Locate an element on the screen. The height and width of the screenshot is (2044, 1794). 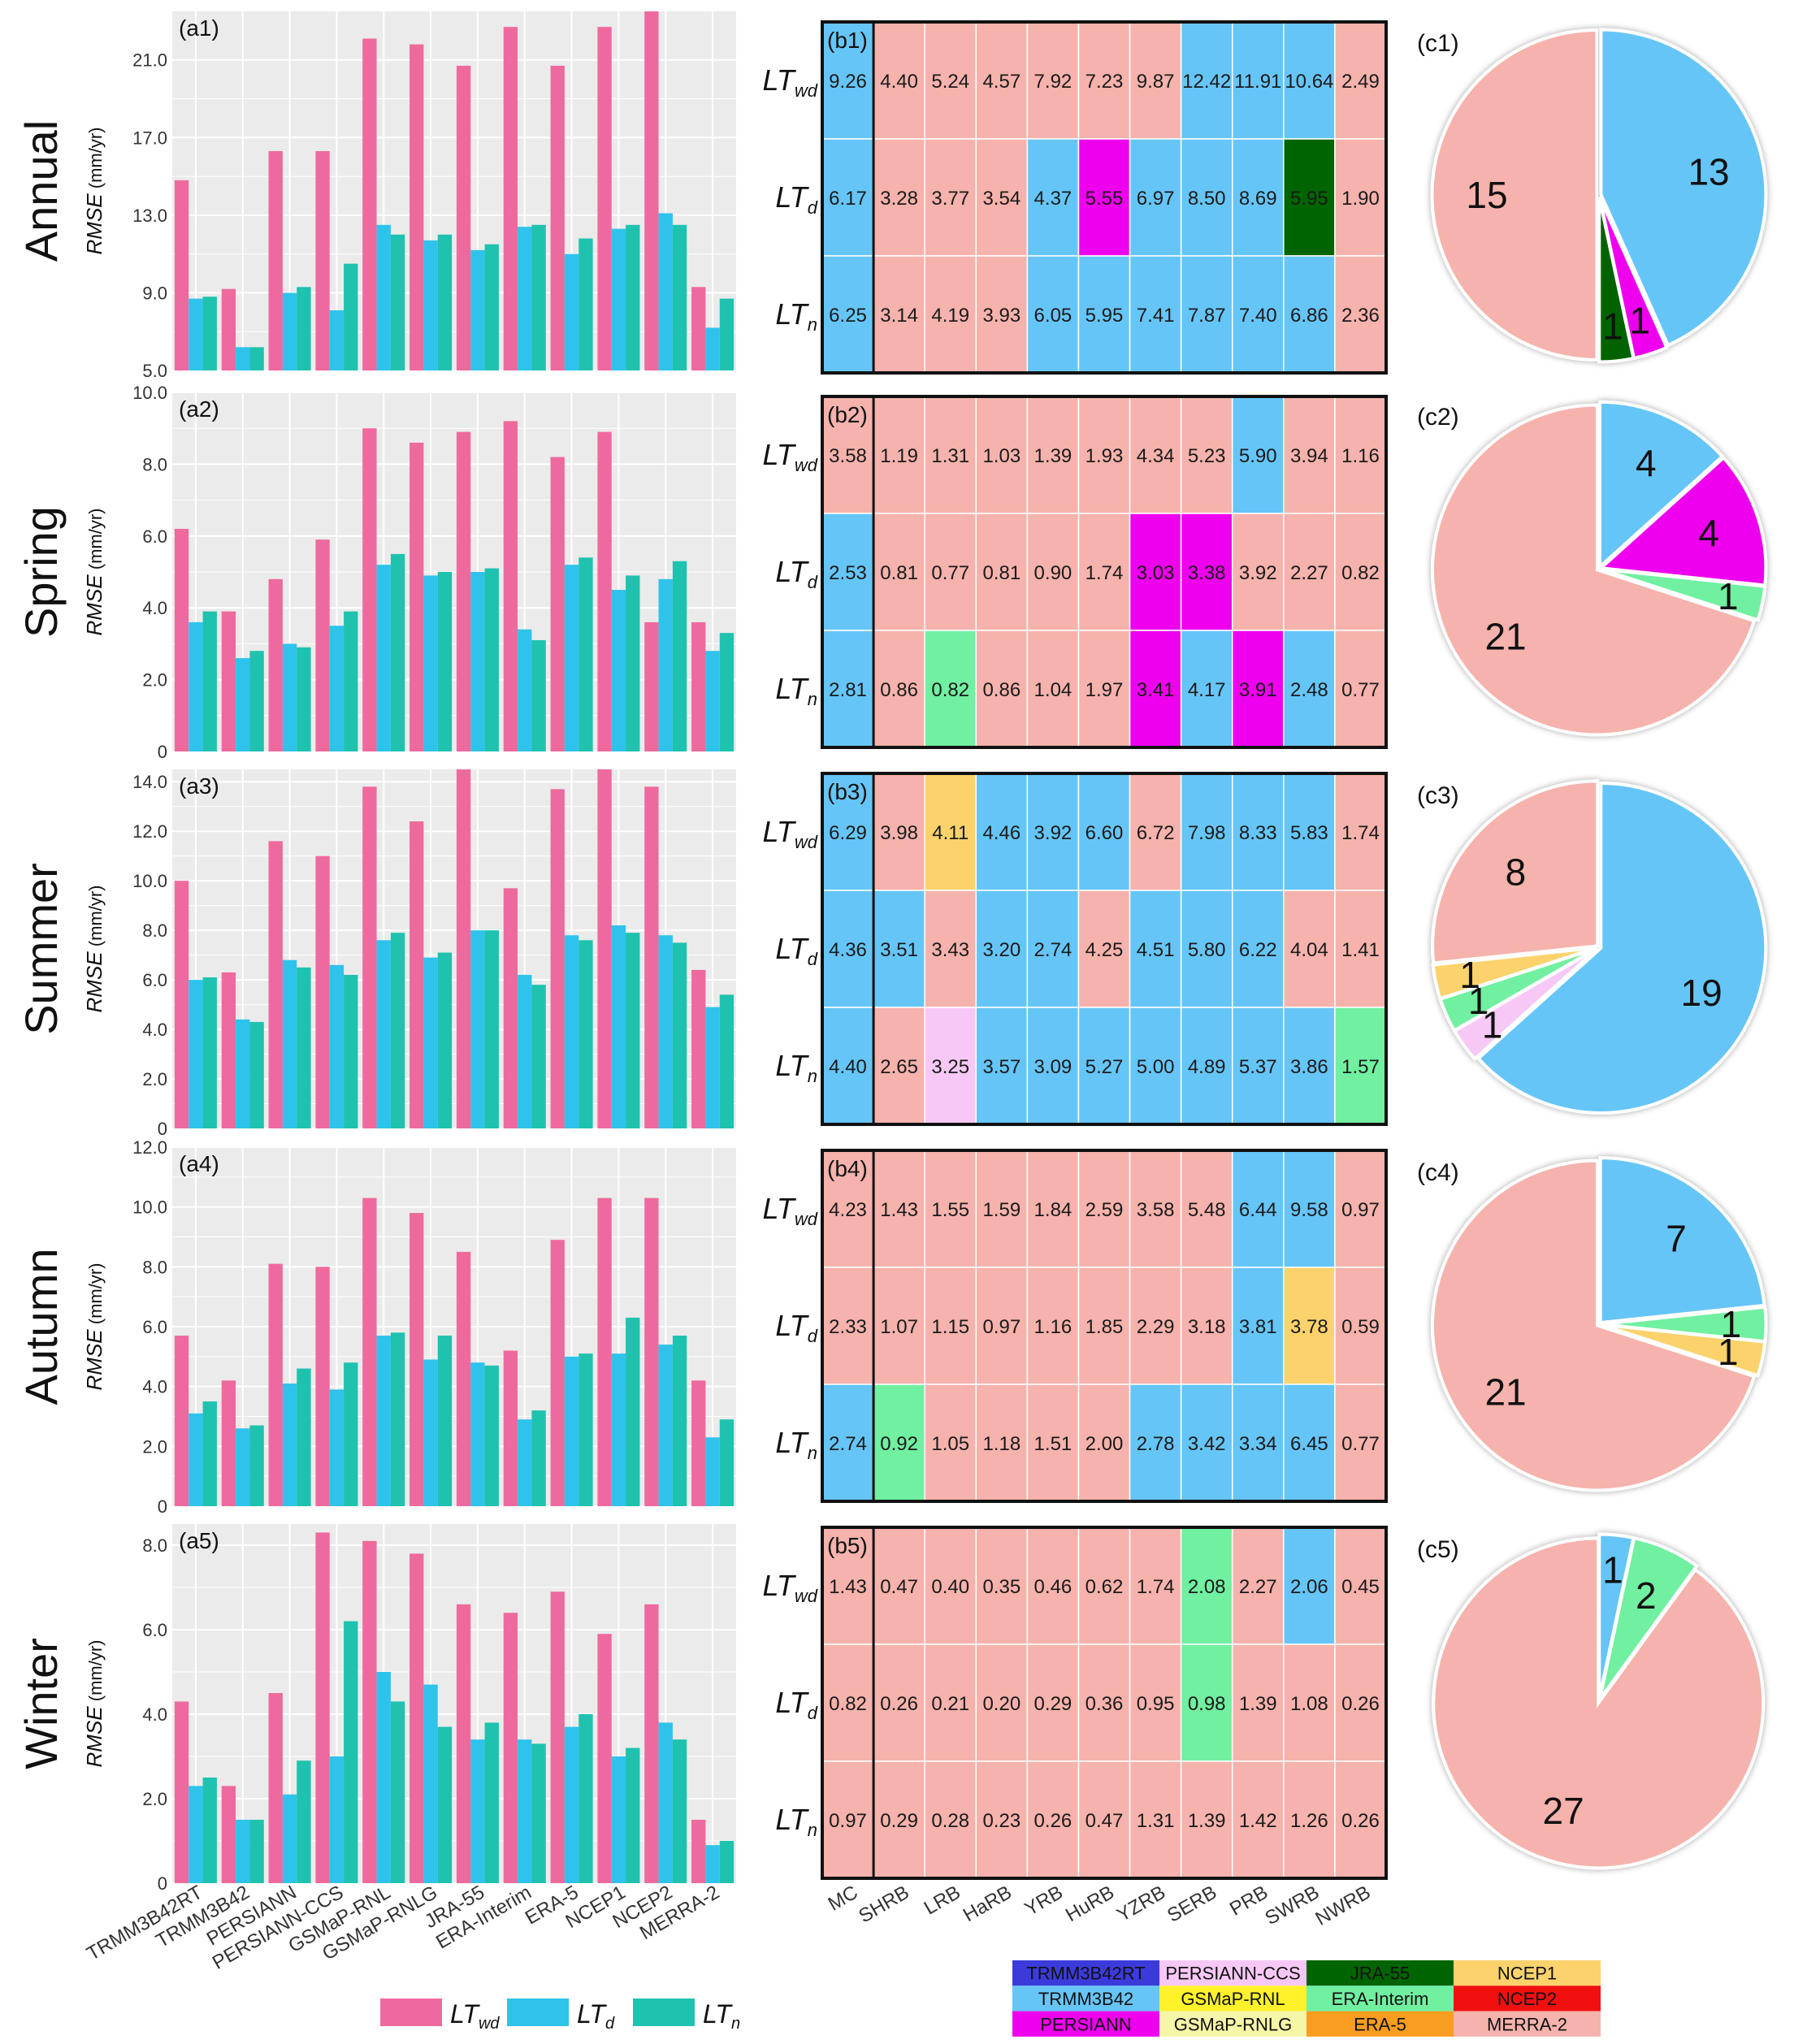
heat-cell-value: 3.78 is located at coordinates (1309, 1327).